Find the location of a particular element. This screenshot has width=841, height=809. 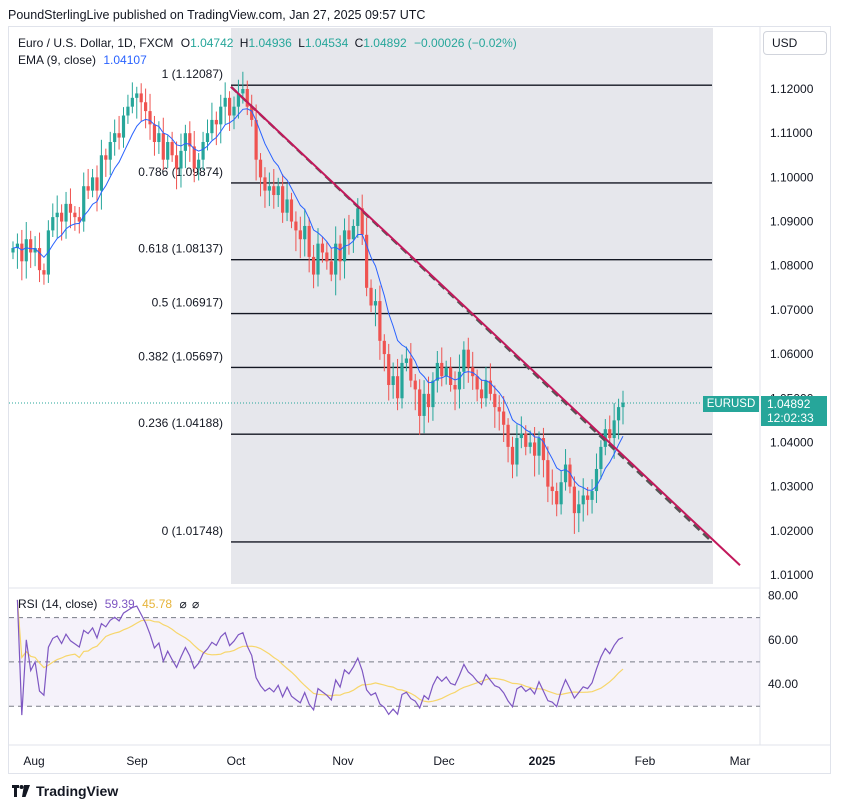

rsi-value: 59.39 is located at coordinates (119, 604).